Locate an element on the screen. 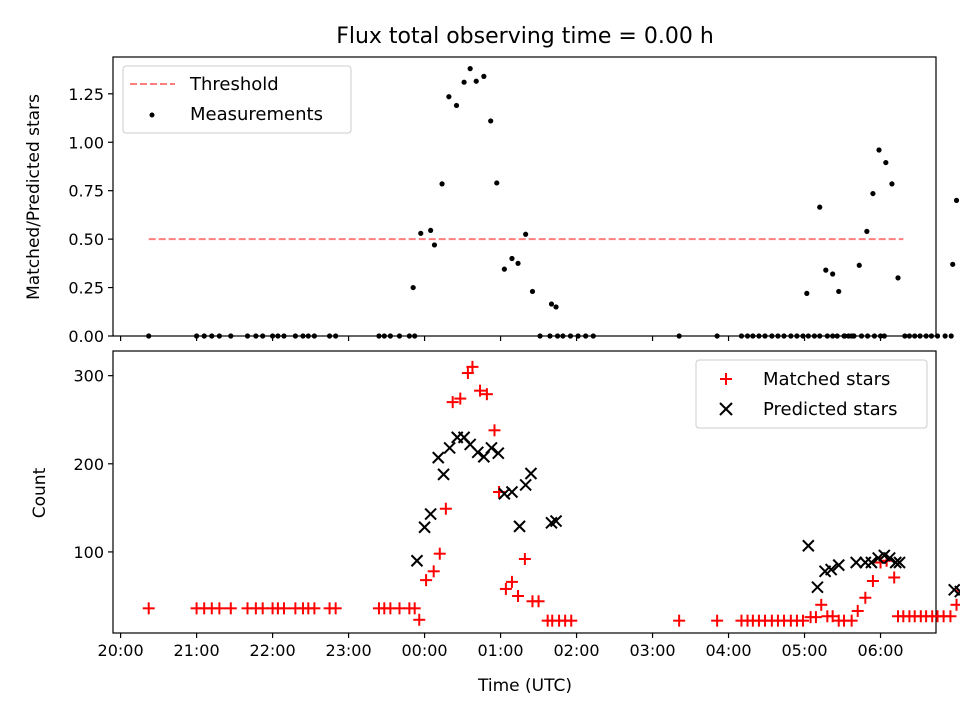 The image size is (960, 720). x-tick-label: 03:00 is located at coordinates (652, 650).